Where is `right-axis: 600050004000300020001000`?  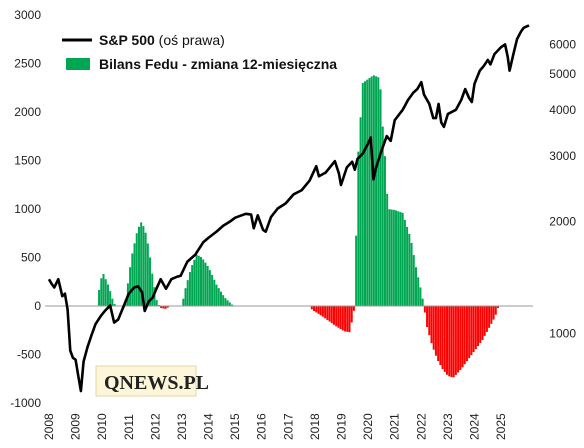
right-axis: 600050004000300020001000 is located at coordinates (562, 188).